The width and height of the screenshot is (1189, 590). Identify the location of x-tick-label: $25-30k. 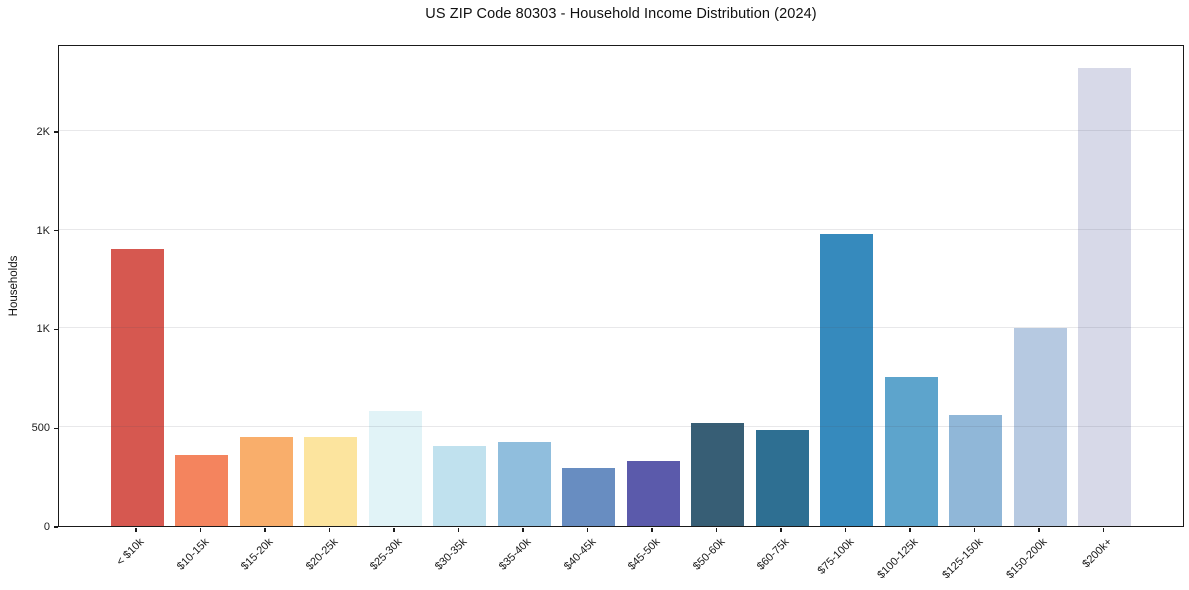
(386, 554).